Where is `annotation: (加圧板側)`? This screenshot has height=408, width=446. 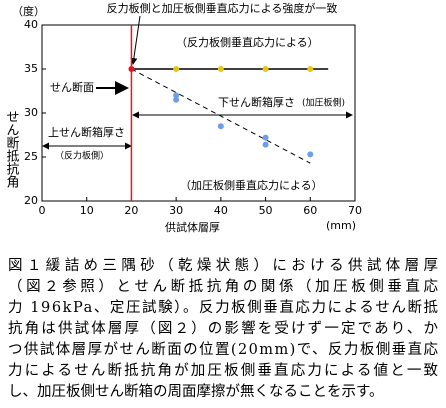 annotation: (加圧板側) is located at coordinates (323, 103).